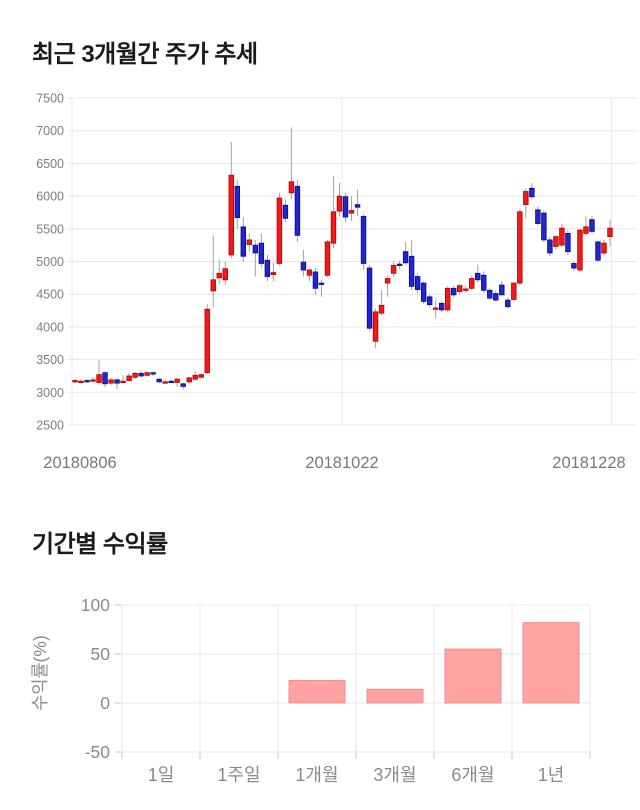 Image resolution: width=640 pixels, height=810 pixels. Describe the element at coordinates (98, 752) in the screenshot. I see `y-axis-tick-label: -50` at that location.